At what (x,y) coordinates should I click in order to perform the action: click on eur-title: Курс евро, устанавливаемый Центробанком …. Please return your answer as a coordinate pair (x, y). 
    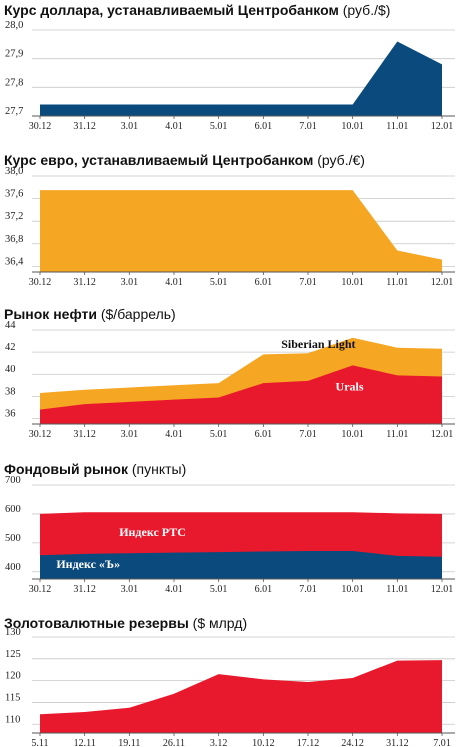
    Looking at the image, I should click on (184, 160).